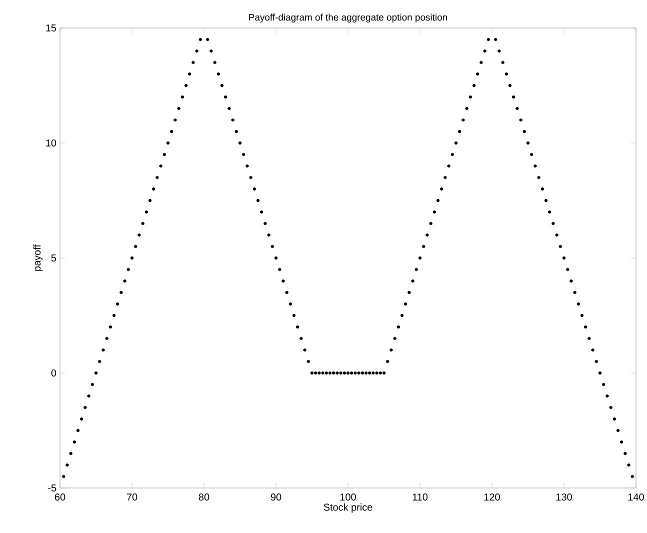  Describe the element at coordinates (53, 258) in the screenshot. I see `y-tick-label: 5` at that location.